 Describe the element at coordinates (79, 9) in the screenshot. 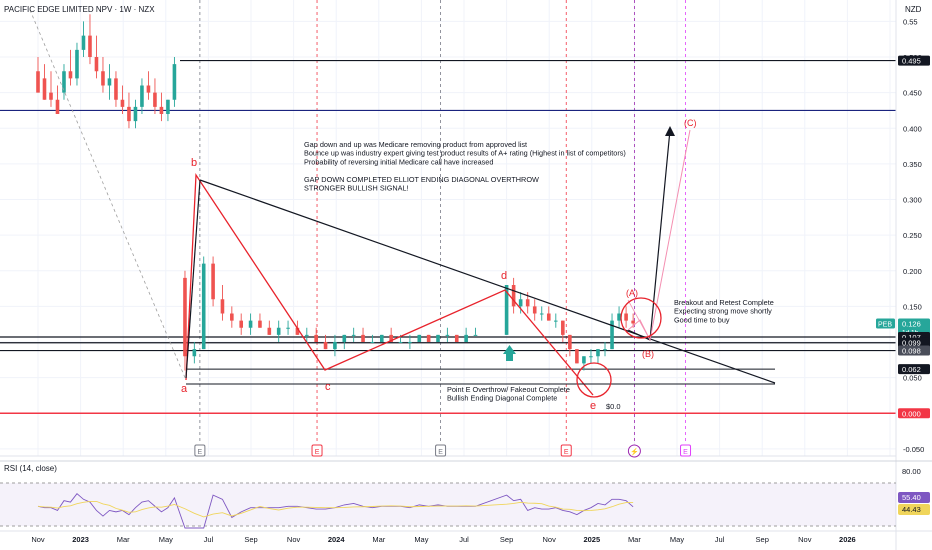

I see `symbol-title: PACIFIC EDGE LIMITED NPV · 1W · NZX` at that location.